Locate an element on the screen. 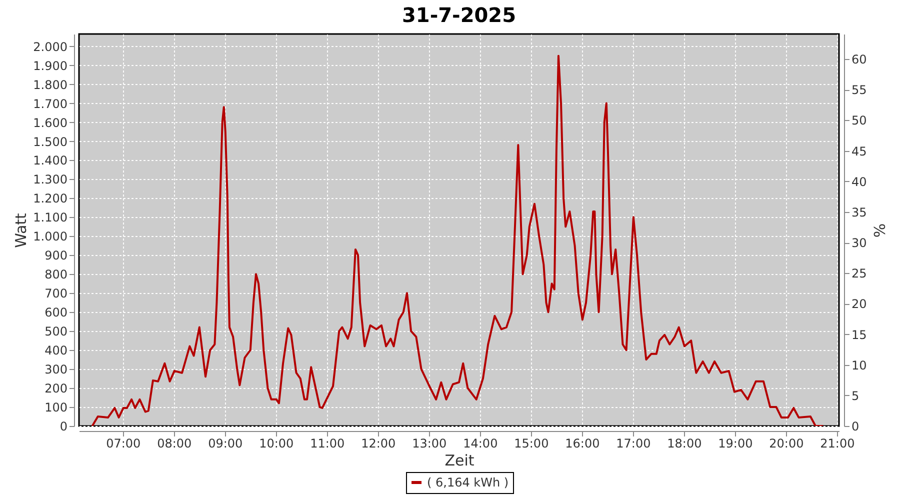  y2-tick-label: 55 is located at coordinates (859, 90).